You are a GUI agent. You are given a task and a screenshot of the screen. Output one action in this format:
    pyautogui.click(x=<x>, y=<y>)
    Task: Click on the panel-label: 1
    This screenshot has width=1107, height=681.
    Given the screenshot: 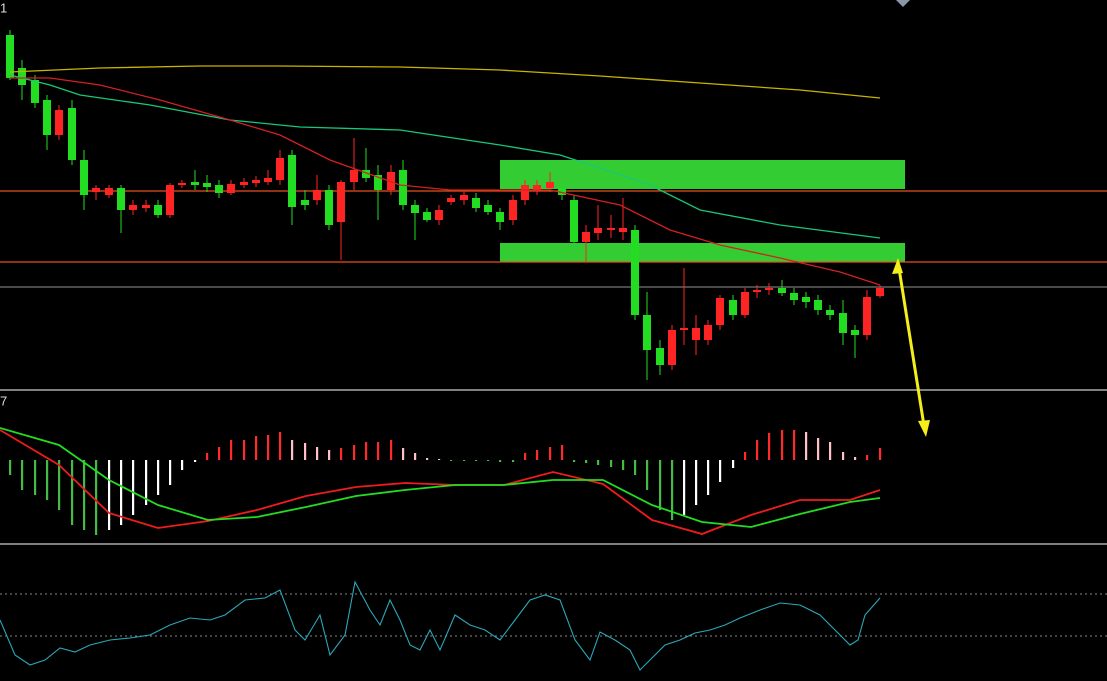 What is the action you would take?
    pyautogui.click(x=3, y=7)
    